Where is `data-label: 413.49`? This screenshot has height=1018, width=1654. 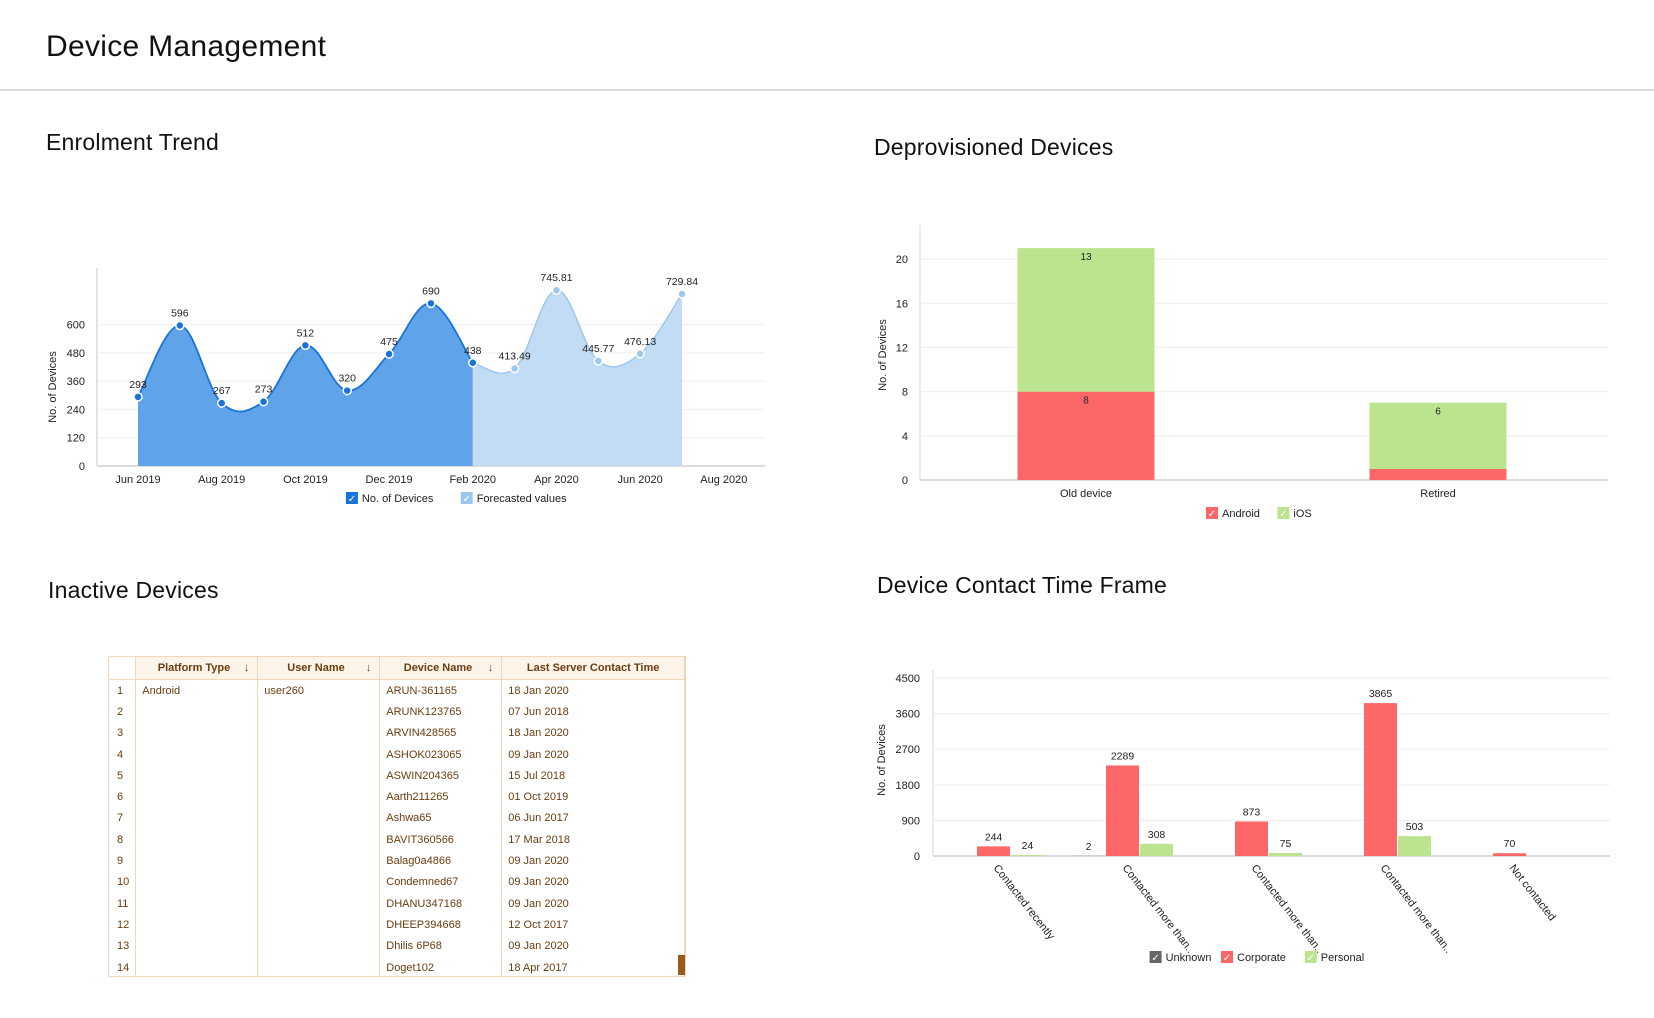 data-label: 413.49 is located at coordinates (515, 357).